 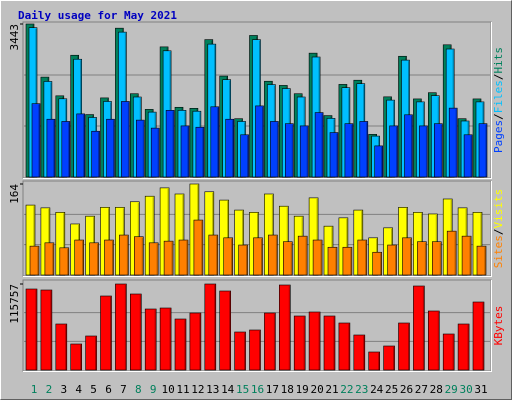 I want to click on x-tick-label: 6, so click(x=108, y=389).